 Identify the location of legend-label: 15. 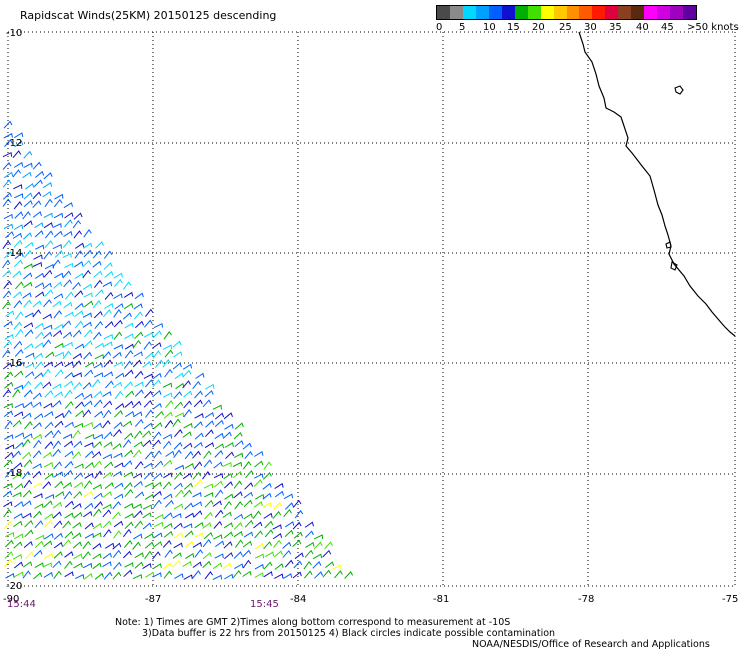
(513, 27).